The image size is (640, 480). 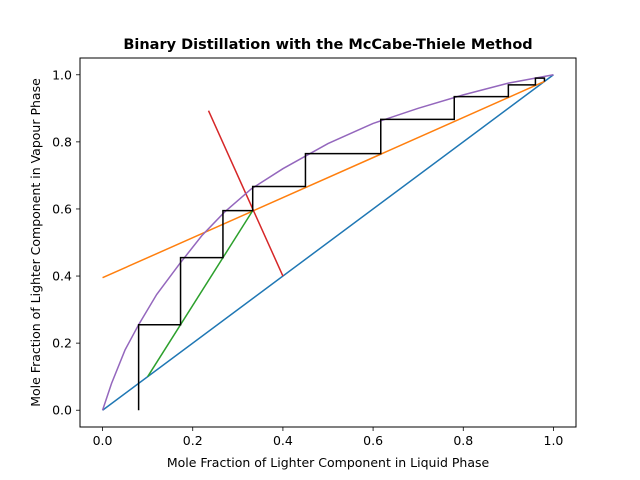 I want to click on series-line-stripping, so click(x=200, y=294).